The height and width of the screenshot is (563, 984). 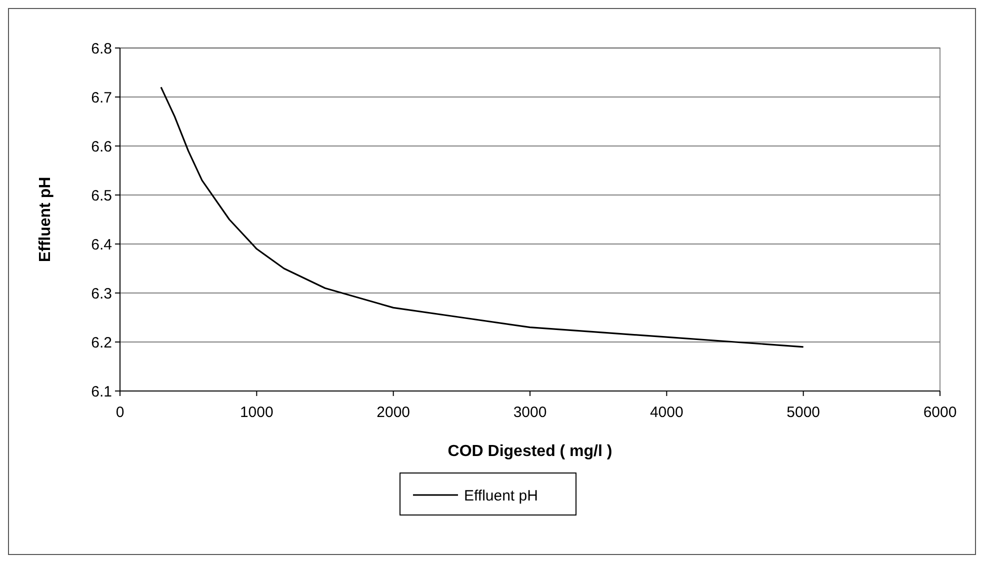 I want to click on x-tick-label: 0, so click(x=120, y=412).